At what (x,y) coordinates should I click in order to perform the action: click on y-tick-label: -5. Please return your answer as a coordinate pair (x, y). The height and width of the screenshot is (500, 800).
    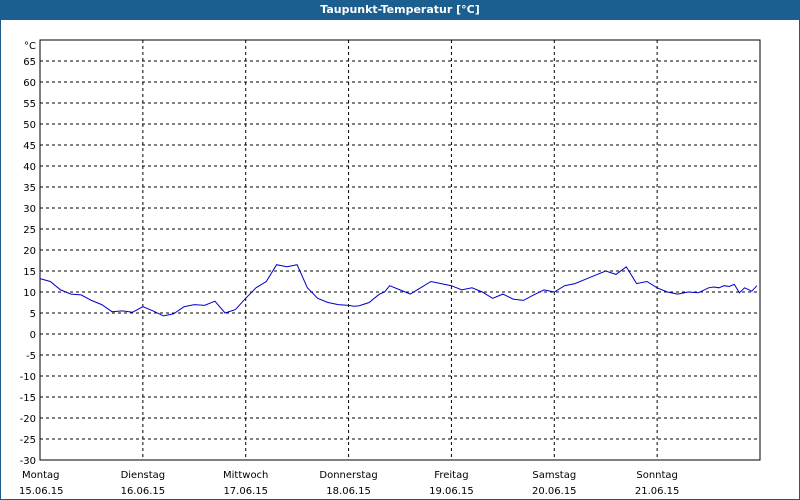
    Looking at the image, I should click on (31, 356).